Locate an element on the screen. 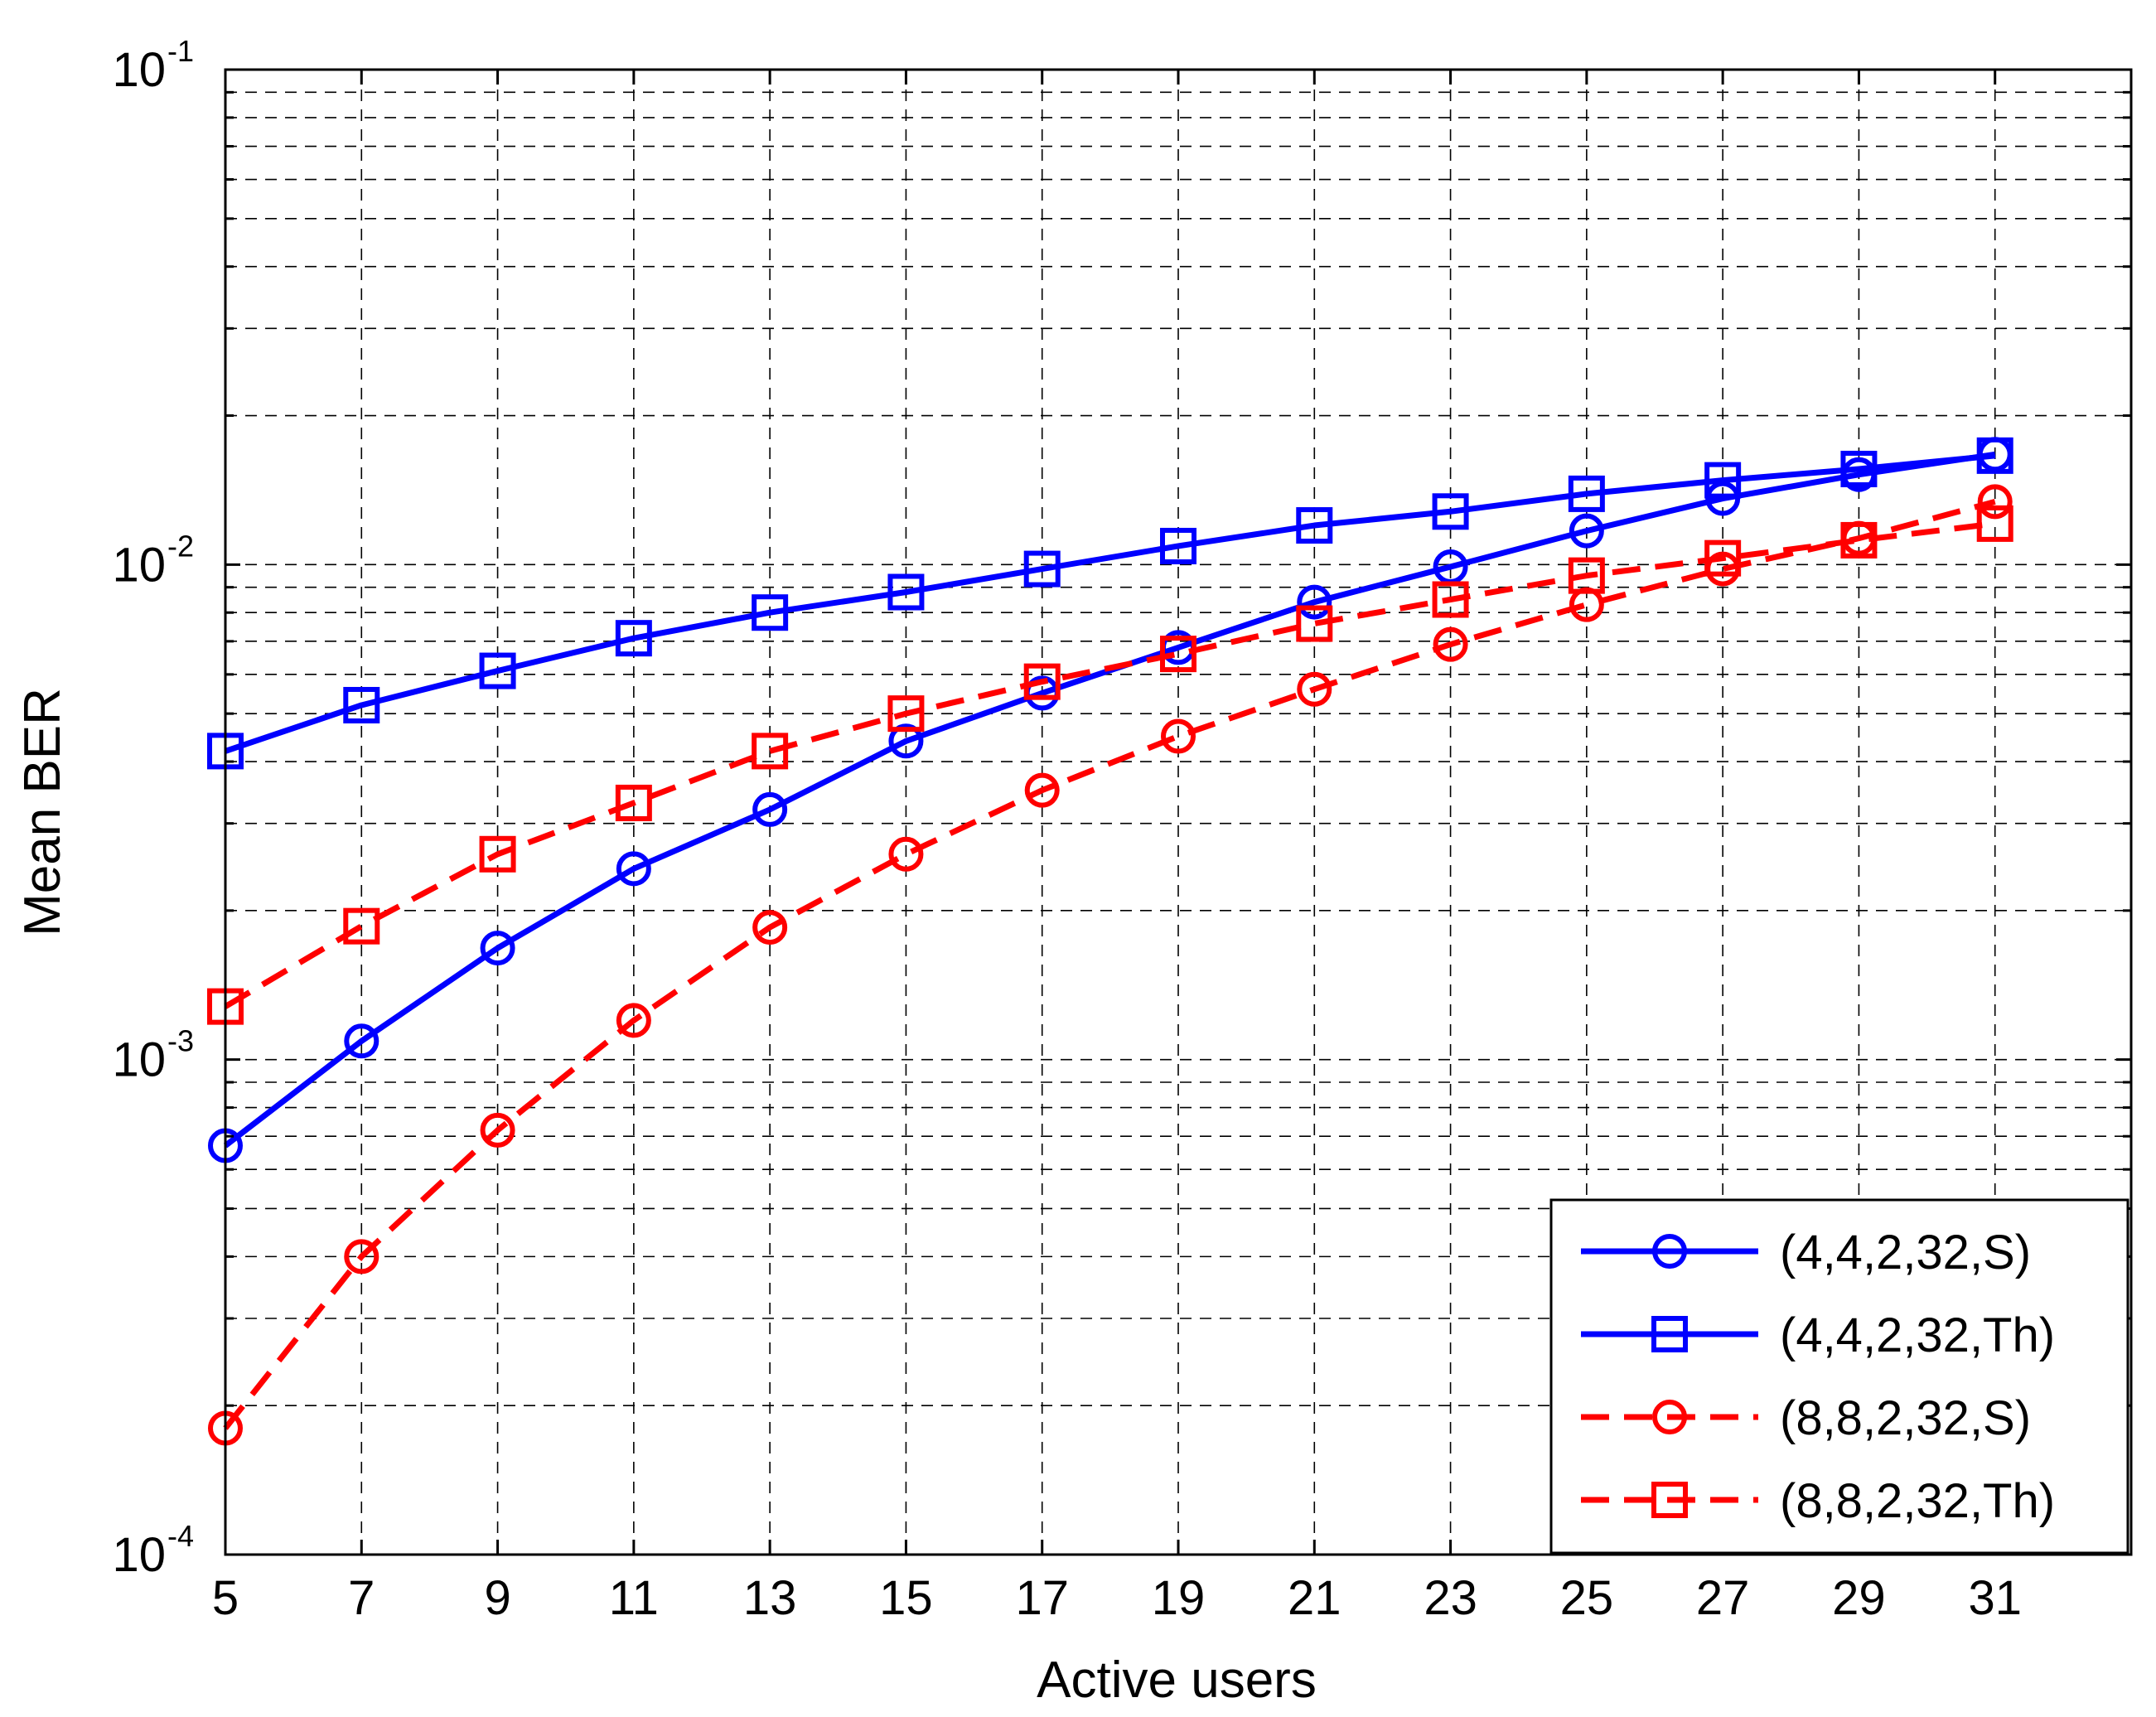  y-tick-label: 10 -3 is located at coordinates (153, 1055).